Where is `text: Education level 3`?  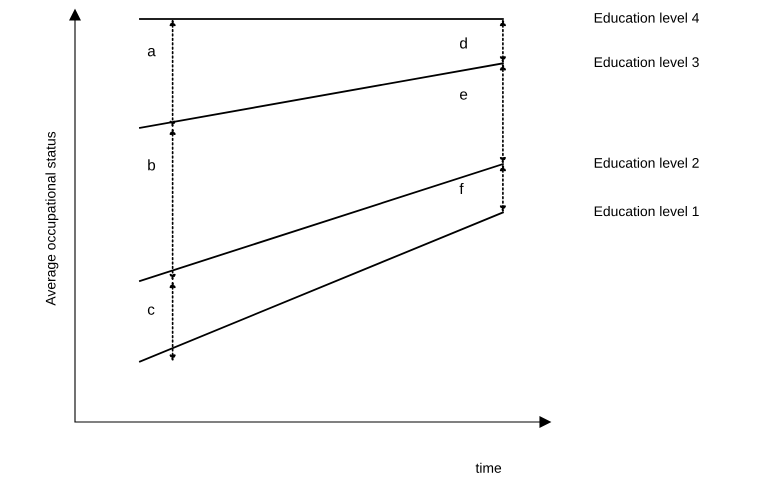 text: Education level 3 is located at coordinates (646, 62).